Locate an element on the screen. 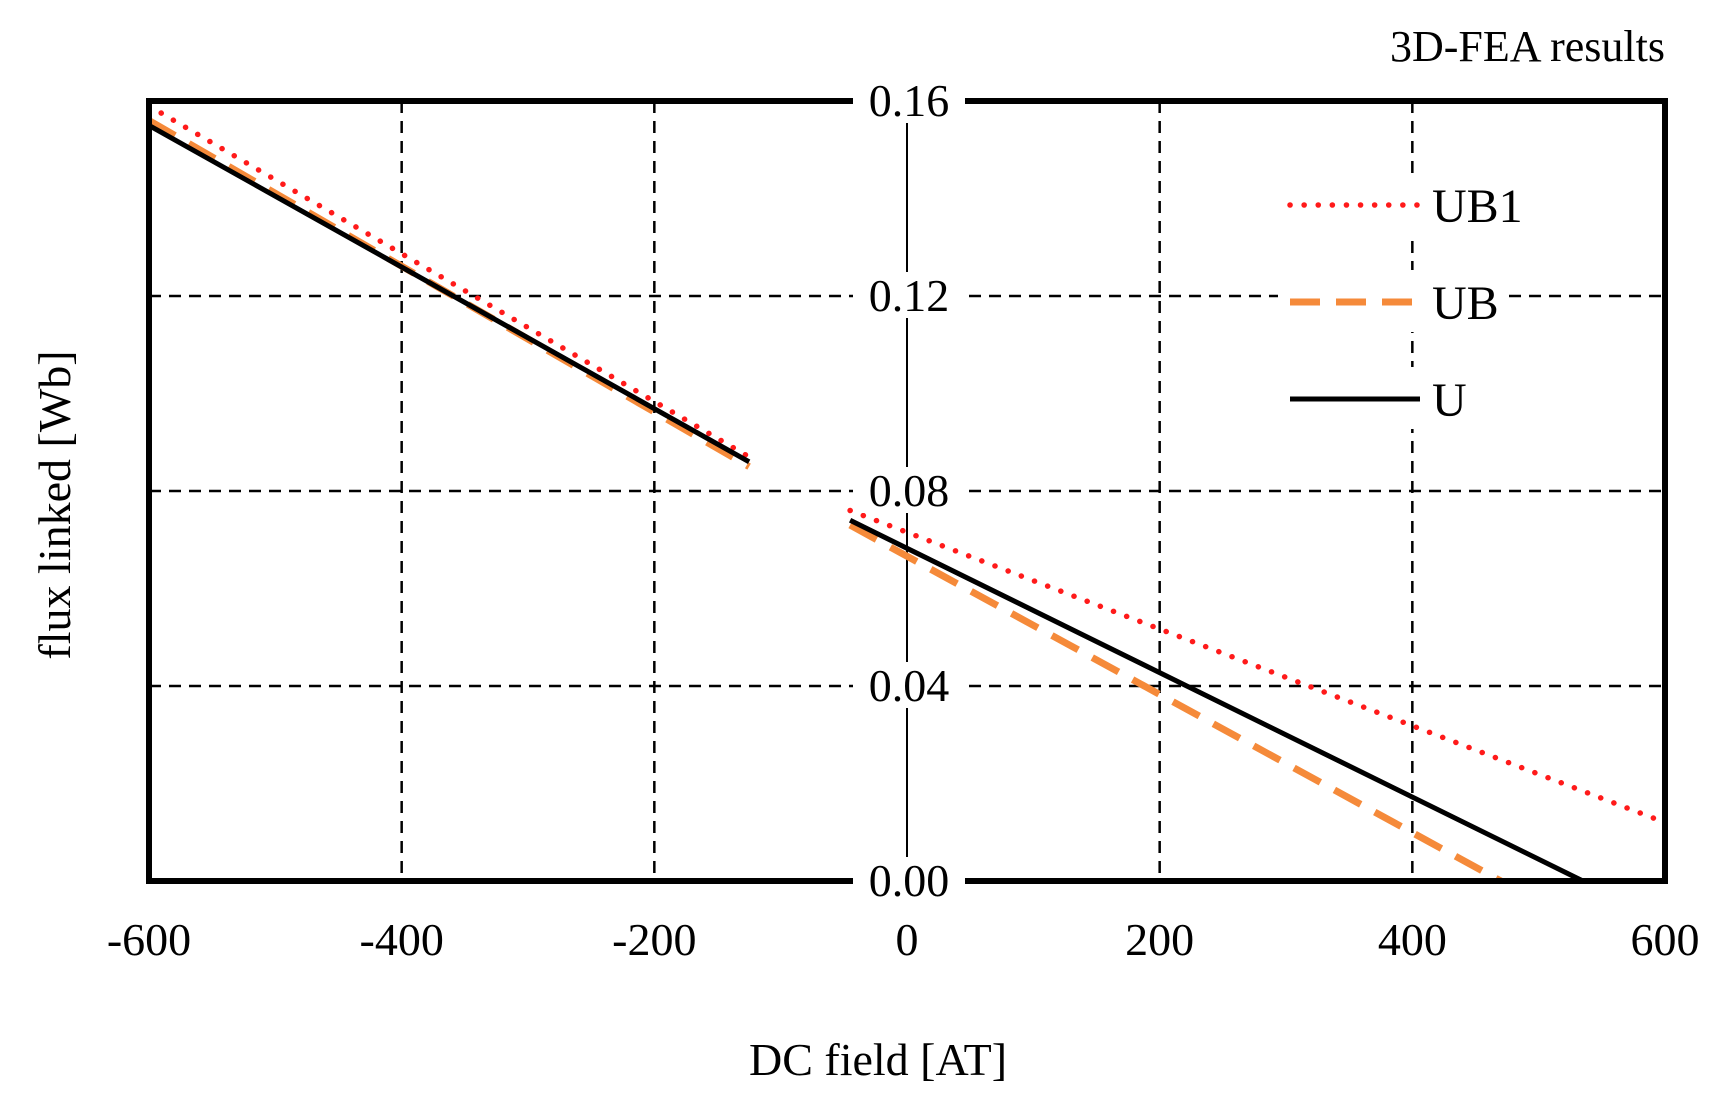  x-tick-label: -600 is located at coordinates (149, 939).